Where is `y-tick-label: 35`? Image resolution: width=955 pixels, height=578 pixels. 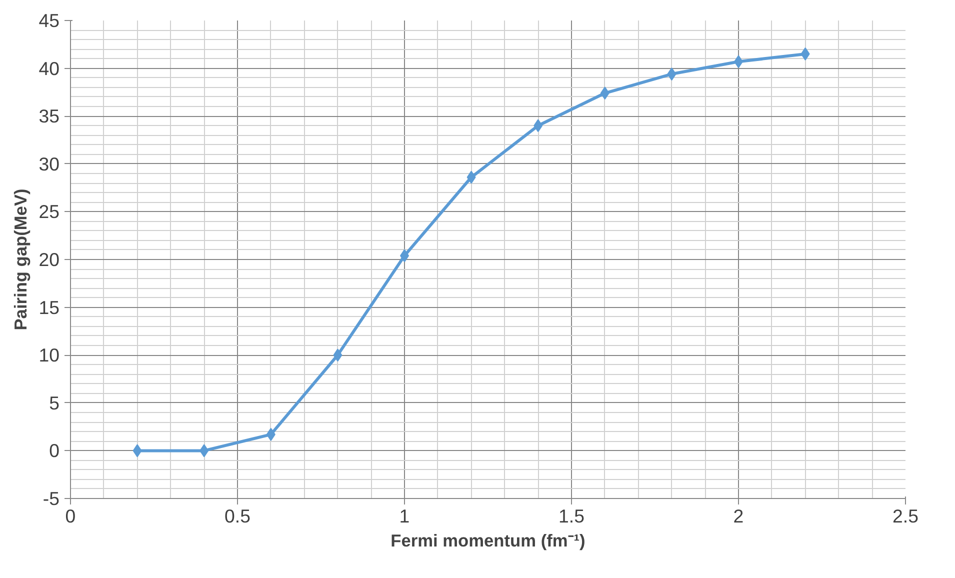
y-tick-label: 35 is located at coordinates (49, 116).